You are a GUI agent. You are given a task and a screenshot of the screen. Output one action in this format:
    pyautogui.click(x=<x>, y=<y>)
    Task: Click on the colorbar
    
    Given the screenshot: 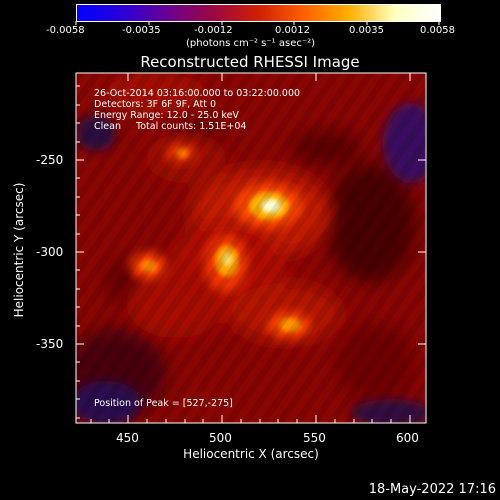 What is the action you would take?
    pyautogui.click(x=258, y=13)
    